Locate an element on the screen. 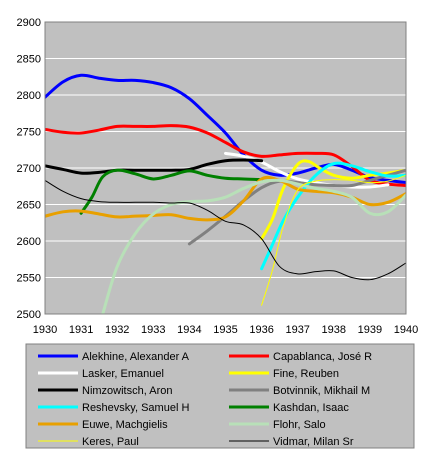  series-line-nimzowitsch-aron is located at coordinates (154, 166).